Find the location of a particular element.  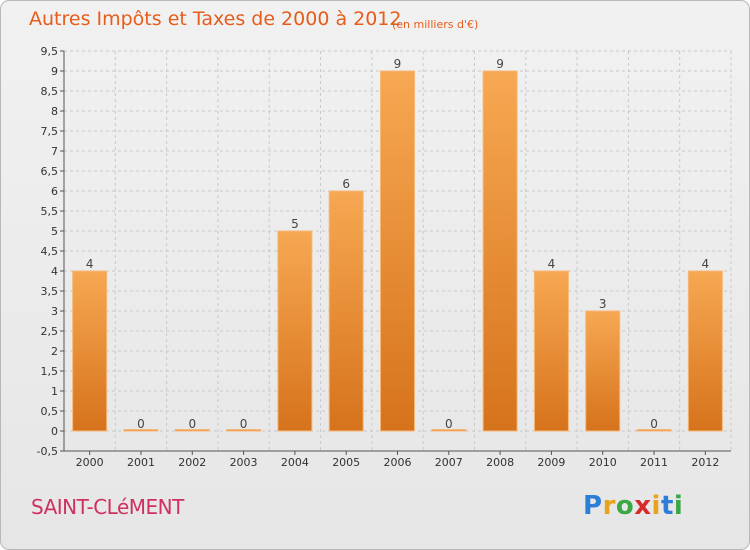

y-tick-label: 4,5 is located at coordinates (50, 251).